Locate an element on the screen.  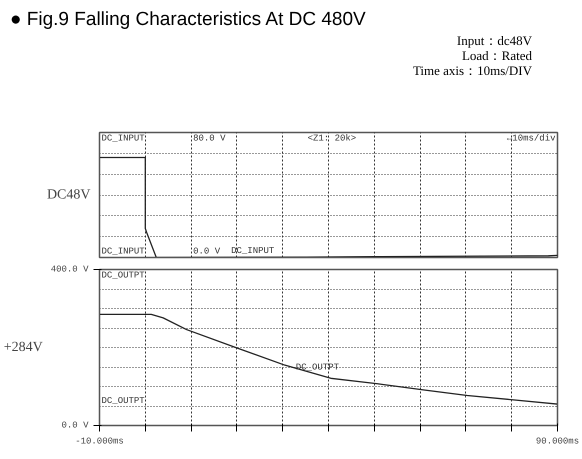
x-tick-label: -10.000ms is located at coordinates (99, 441).